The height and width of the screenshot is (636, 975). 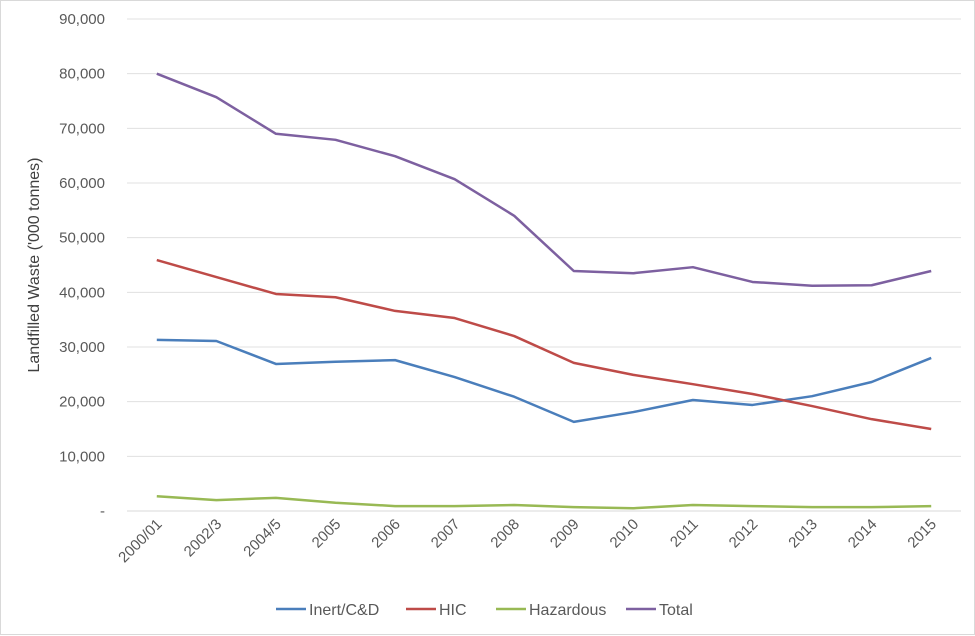 I want to click on x-tick-label: 2007, so click(x=446, y=534).